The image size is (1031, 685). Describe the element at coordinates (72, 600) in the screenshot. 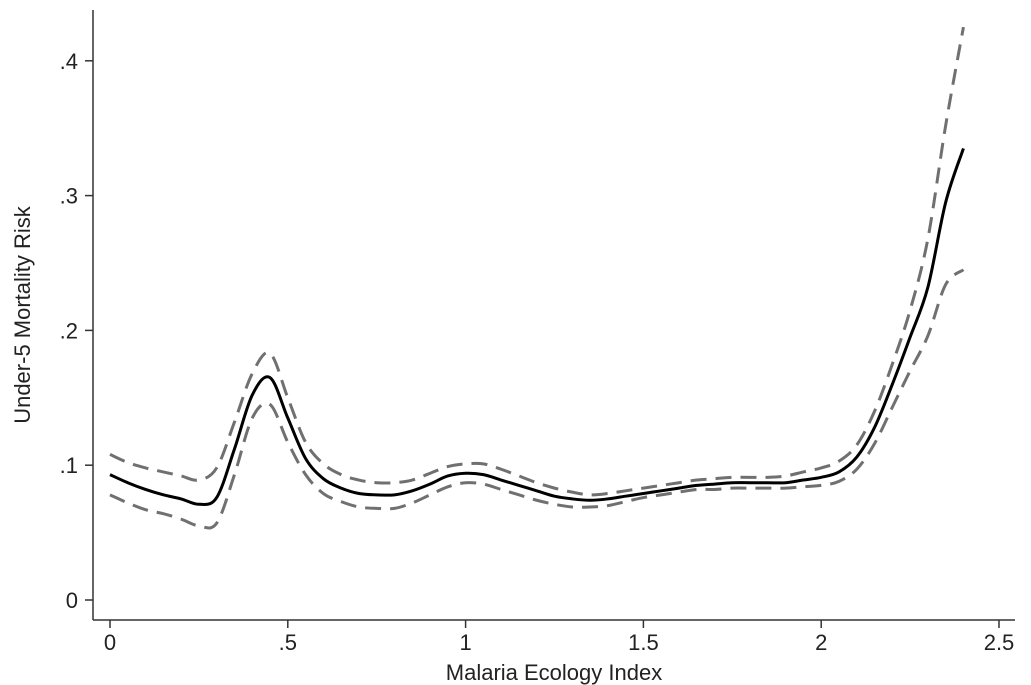

I see `y-tick-label: 0` at that location.